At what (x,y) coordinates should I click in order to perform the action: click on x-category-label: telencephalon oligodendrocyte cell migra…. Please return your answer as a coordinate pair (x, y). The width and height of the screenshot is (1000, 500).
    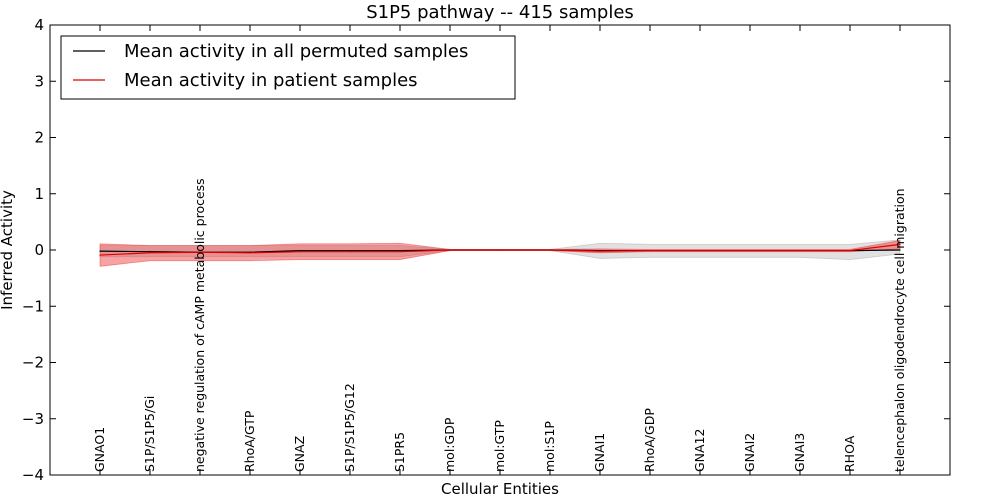
    Looking at the image, I should click on (899, 330).